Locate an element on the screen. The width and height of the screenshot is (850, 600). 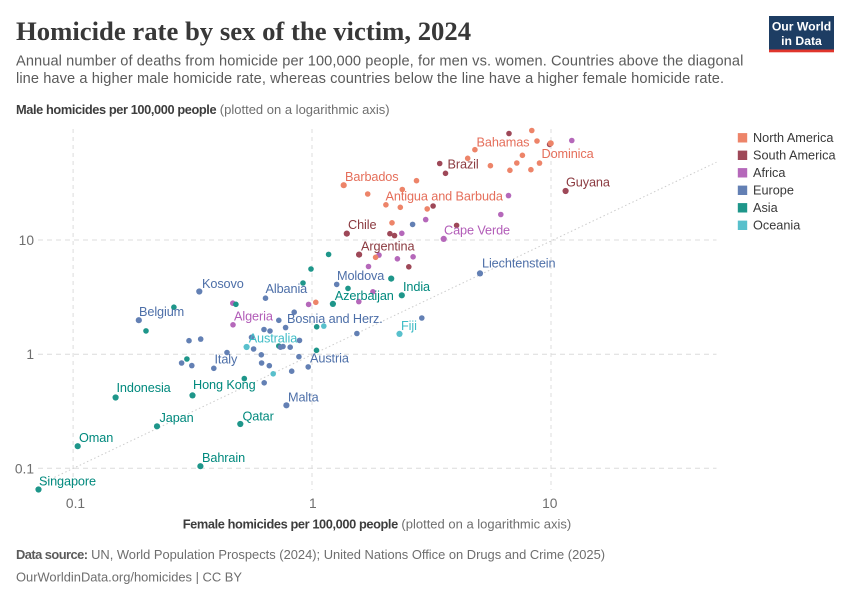
svg-text: Albania is located at coordinates (287, 289).